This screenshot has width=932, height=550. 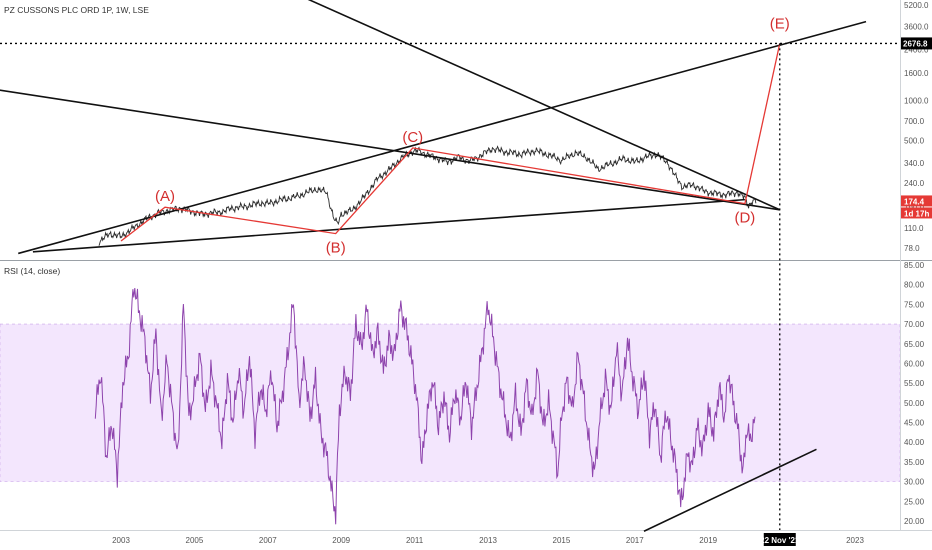 I want to click on last-price-label: 174.4, so click(x=914, y=201).